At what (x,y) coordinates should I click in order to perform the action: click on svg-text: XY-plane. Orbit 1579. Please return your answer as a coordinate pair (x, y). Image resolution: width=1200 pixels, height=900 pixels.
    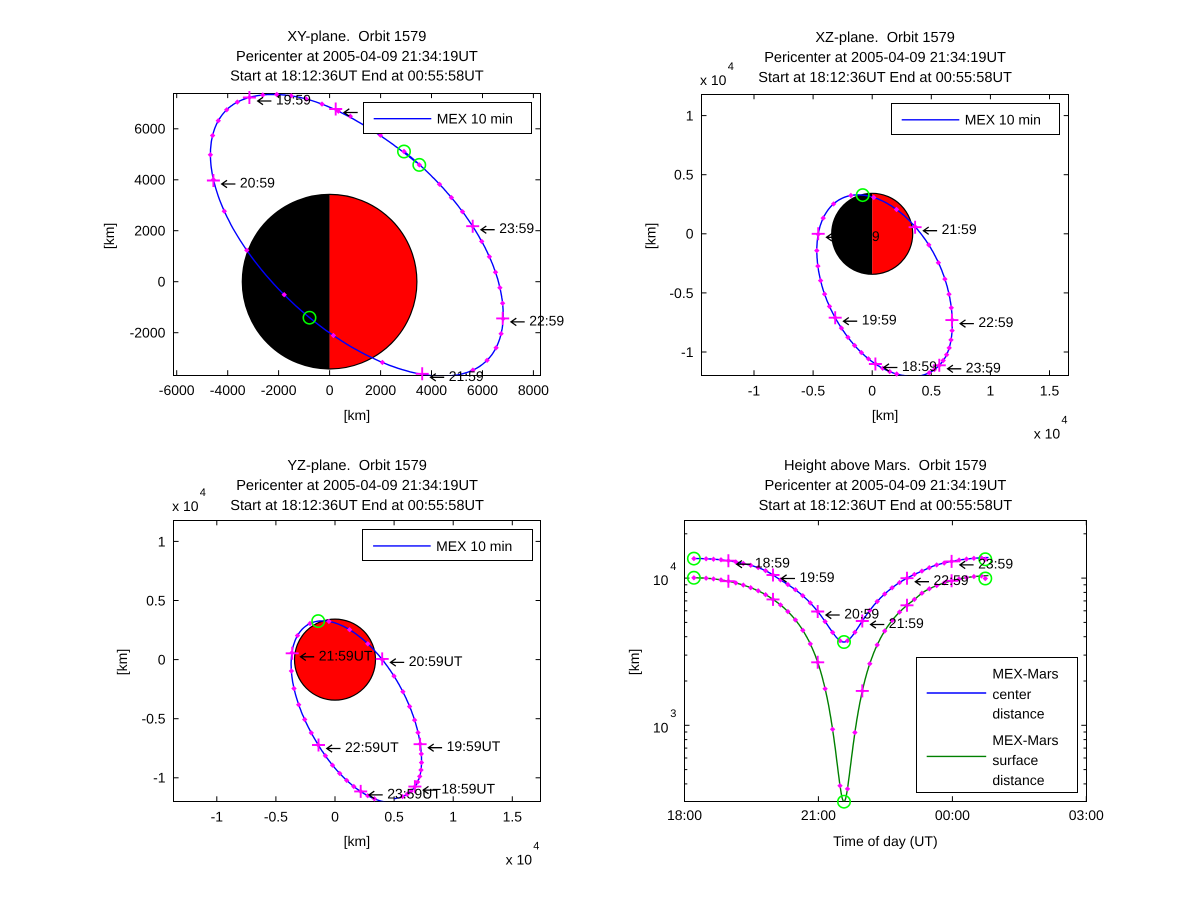
    Looking at the image, I should click on (356, 37).